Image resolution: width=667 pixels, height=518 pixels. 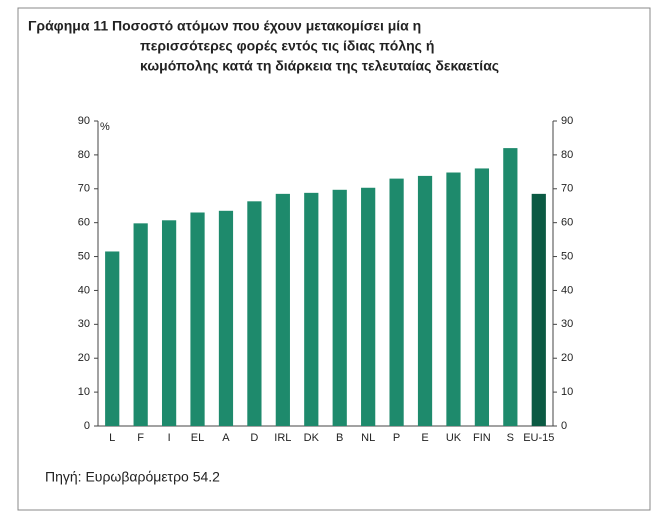 I want to click on y2-tick-label: 90, so click(x=567, y=121).